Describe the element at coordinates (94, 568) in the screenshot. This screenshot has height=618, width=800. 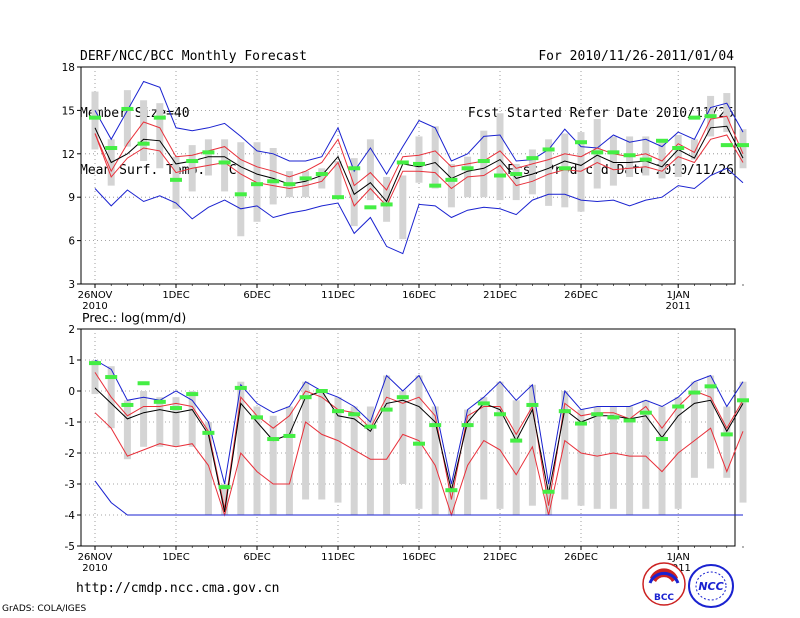
I see `x-tick-year-label: 2010` at that location.